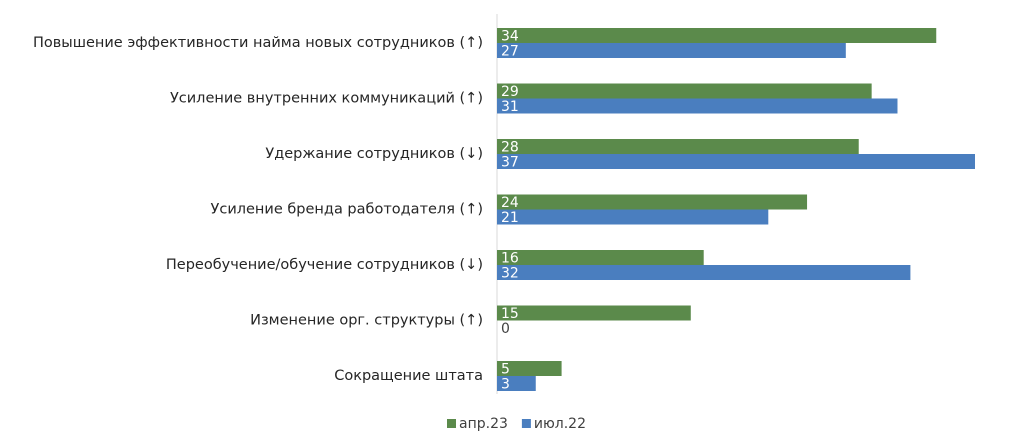 The image size is (1024, 442). What do you see at coordinates (516, 424) in the screenshot?
I see `legend: апр.23 июл.22` at bounding box center [516, 424].